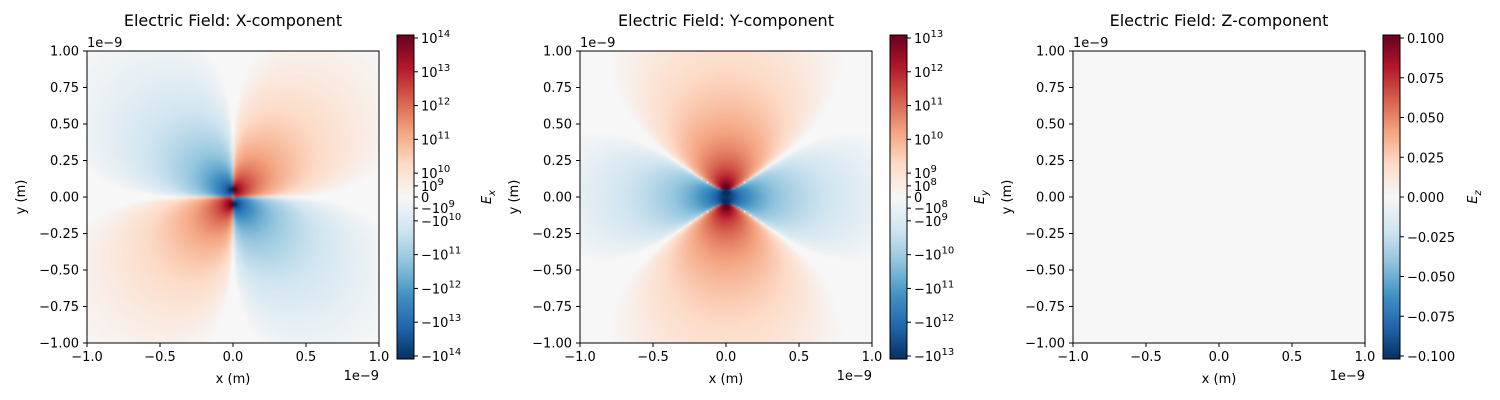  Describe the element at coordinates (557, 52) in the screenshot. I see `y-tick-label: 1.00` at that location.